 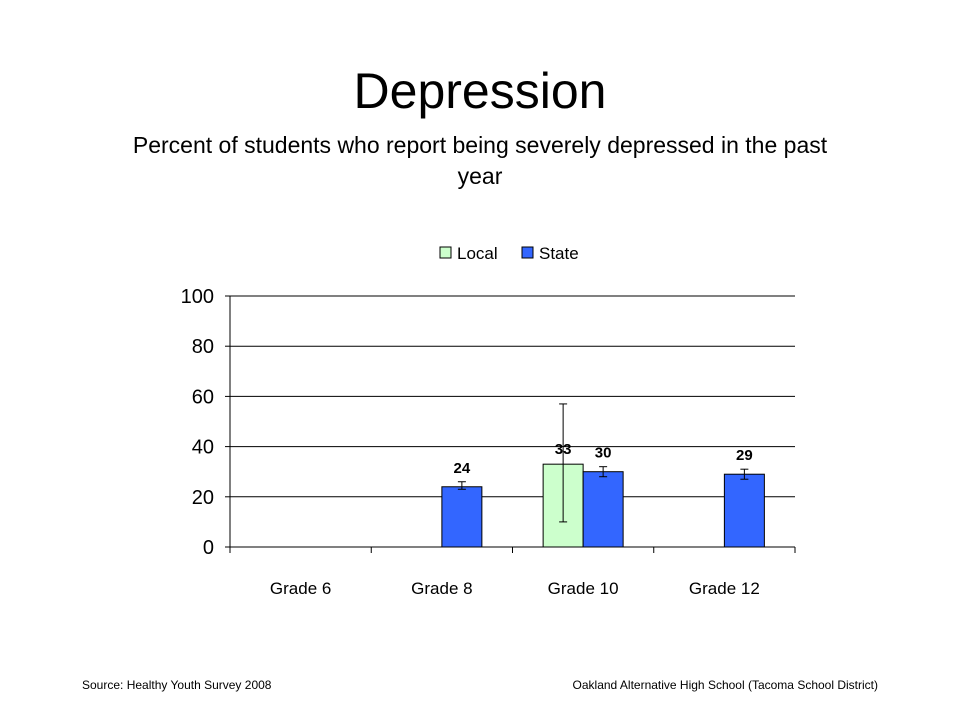 What do you see at coordinates (441, 588) in the screenshot?
I see `x-tick-label: Grade 8` at bounding box center [441, 588].